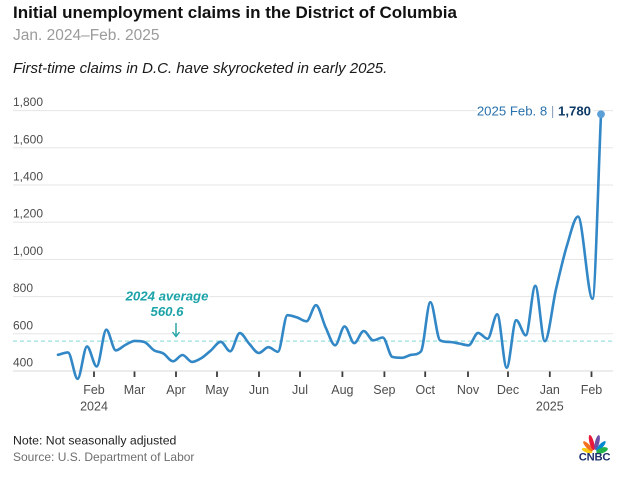 Image resolution: width=620 pixels, height=478 pixels. What do you see at coordinates (135, 390) in the screenshot?
I see `svg-text: Mar` at bounding box center [135, 390].